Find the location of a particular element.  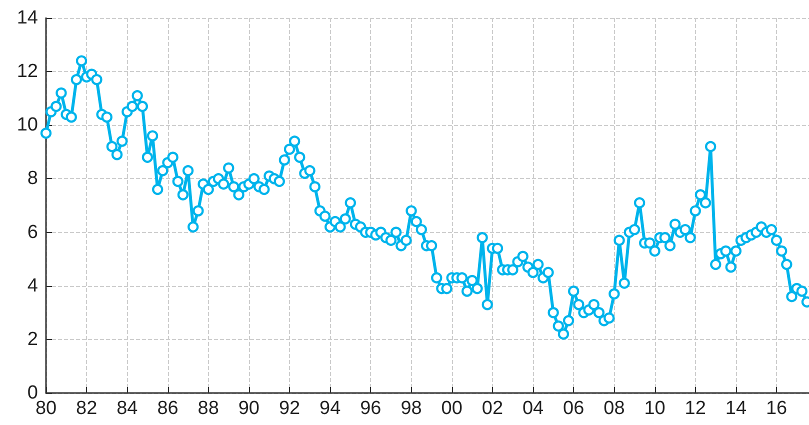

x-tick-label: 14 is located at coordinates (736, 408).